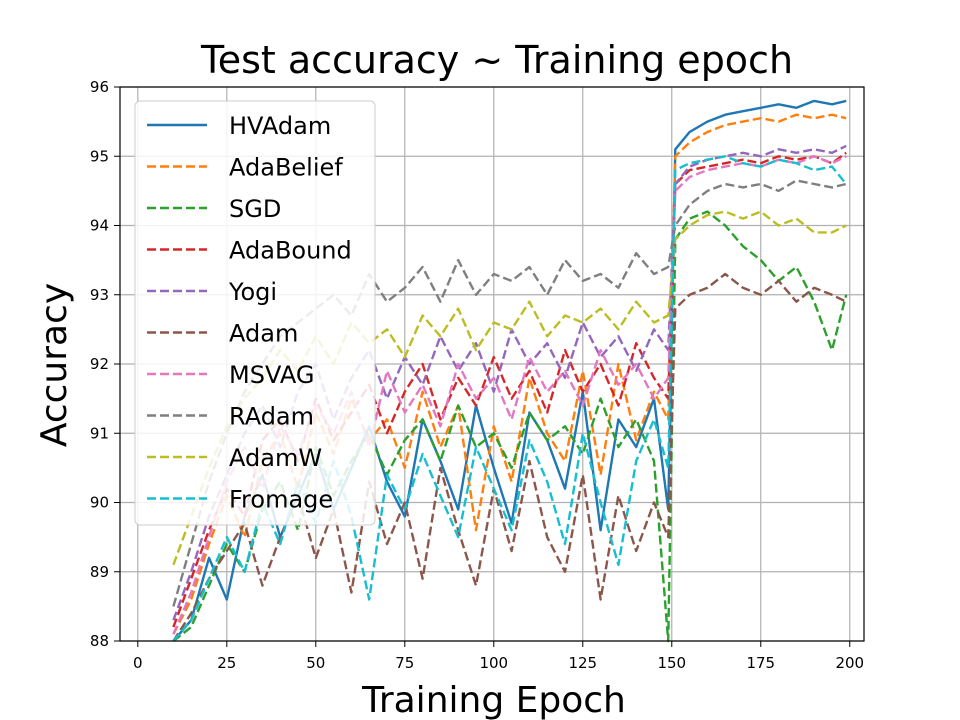 Image resolution: width=960 pixels, height=720 pixels. I want to click on y-tick-label: 88, so click(99, 641).